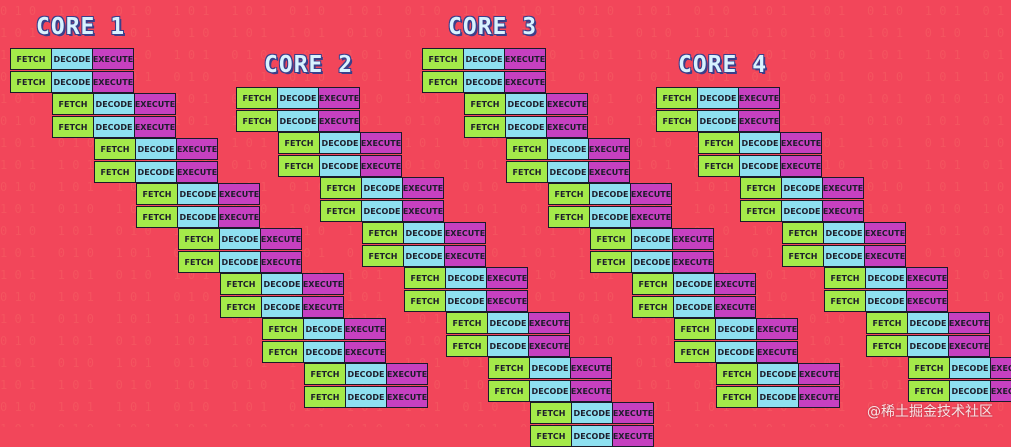  What do you see at coordinates (930, 412) in the screenshot?
I see `watermark: @稀土掘金技术社区` at bounding box center [930, 412].